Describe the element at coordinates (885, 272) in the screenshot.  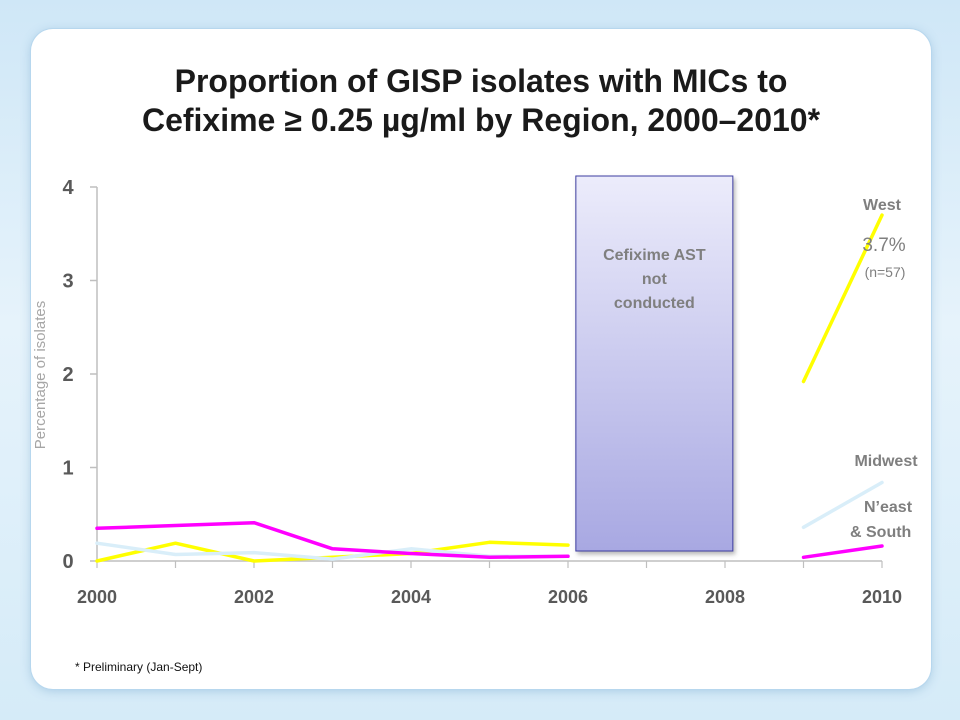
I see `data-label-west-n: (n=57)` at that location.